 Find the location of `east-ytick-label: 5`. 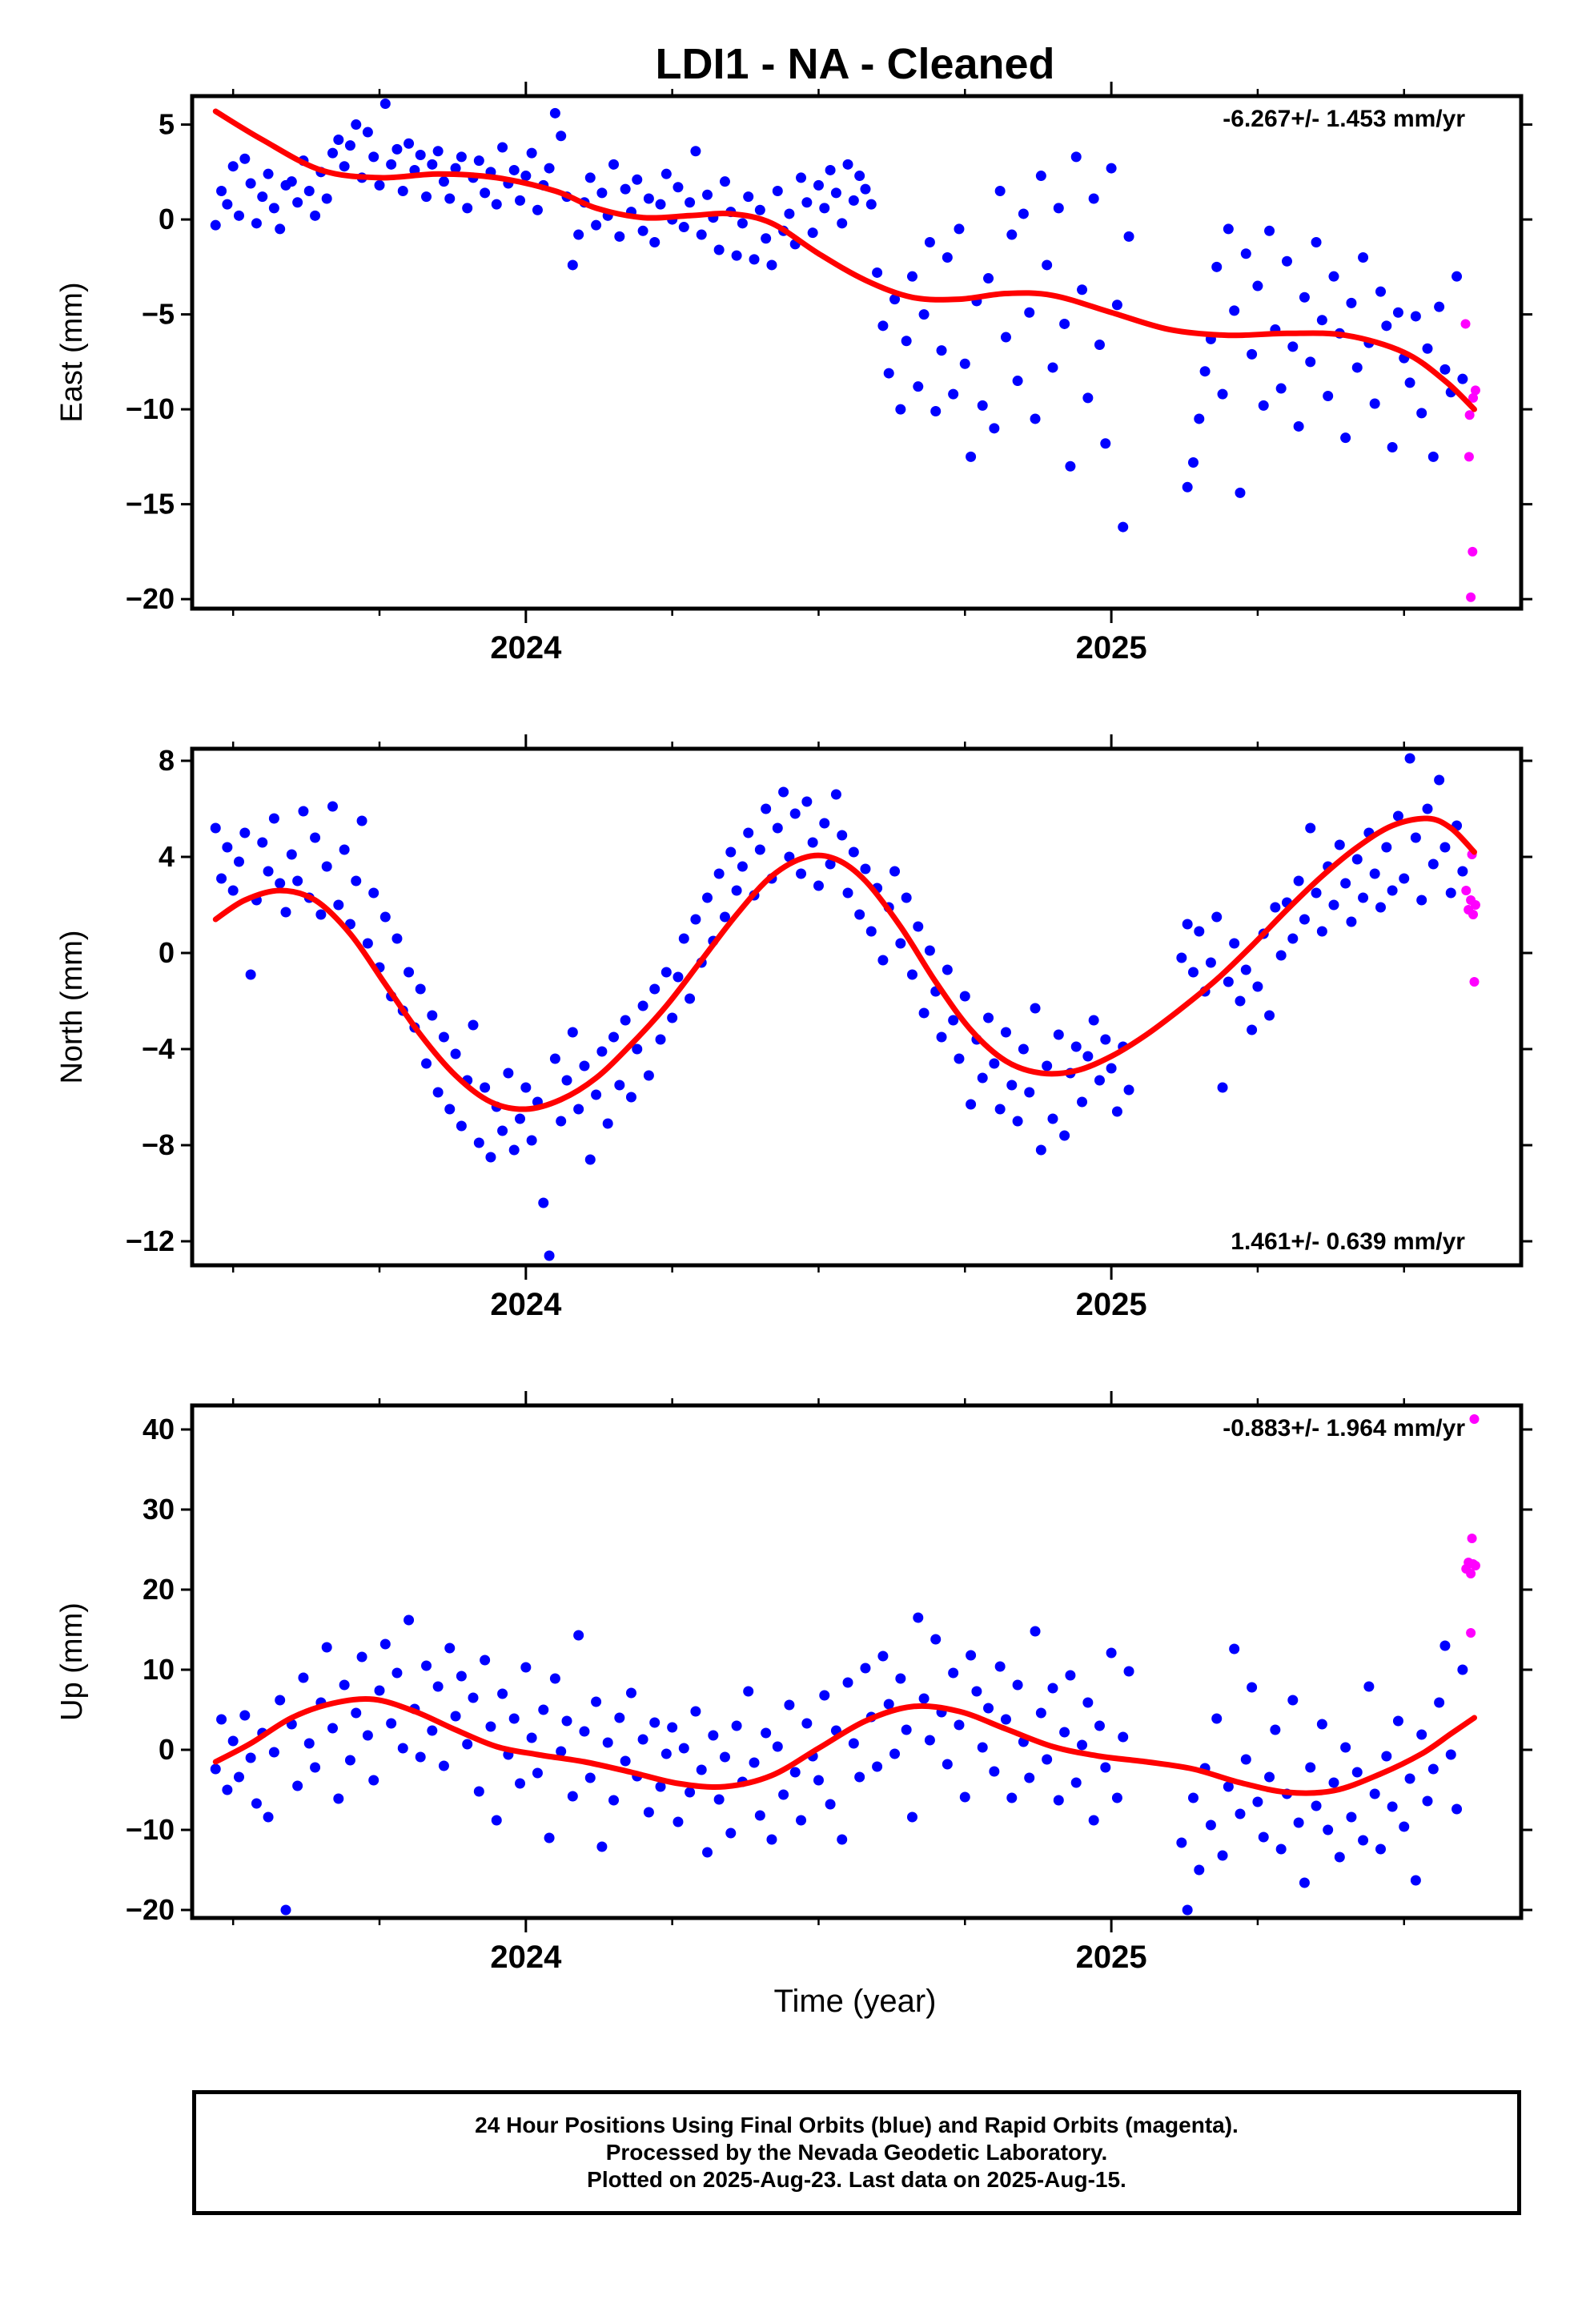

east-ytick-label: 5 is located at coordinates (167, 124).